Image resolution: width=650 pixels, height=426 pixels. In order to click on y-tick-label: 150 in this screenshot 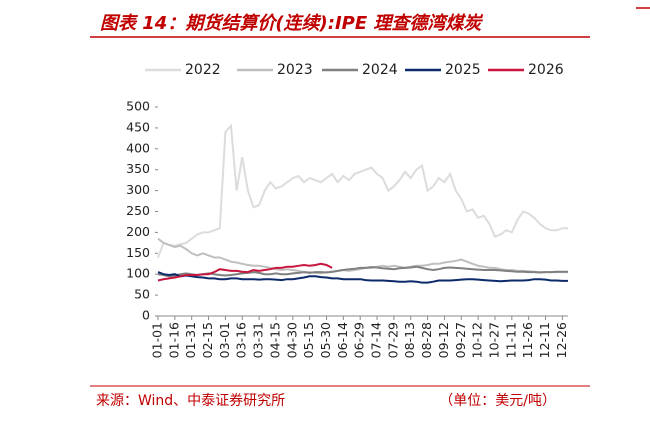, I will do `click(138, 252)`.